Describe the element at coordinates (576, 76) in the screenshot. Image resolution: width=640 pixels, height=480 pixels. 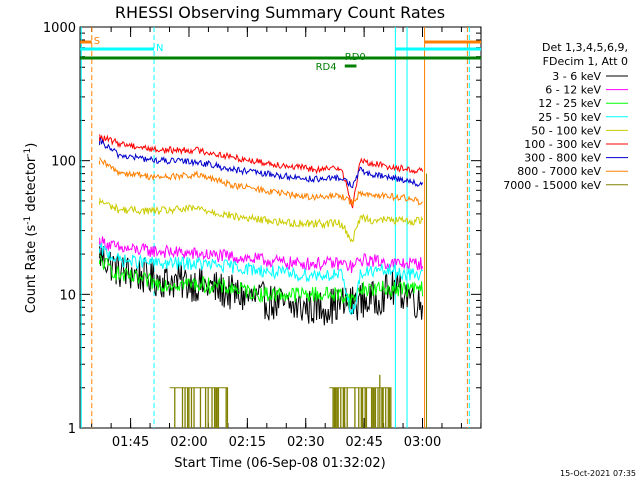
I see `legend-label-0: 3 - 6 keV` at that location.